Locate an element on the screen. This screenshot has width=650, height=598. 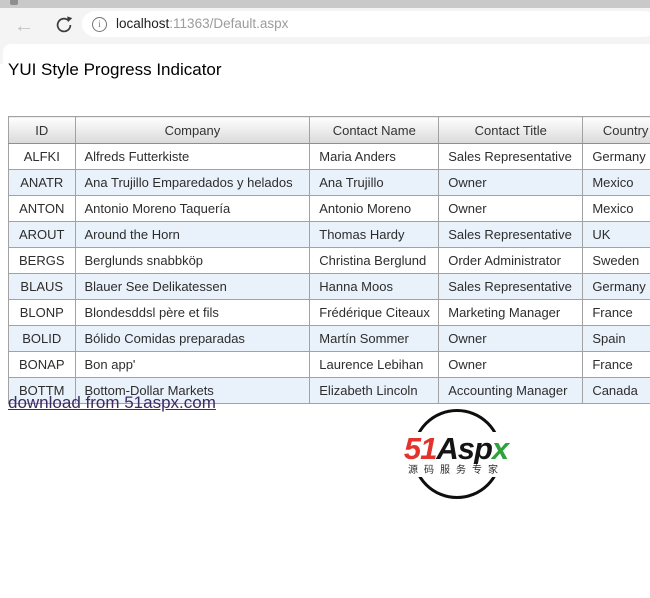
table-cell: Canada is located at coordinates (616, 390).